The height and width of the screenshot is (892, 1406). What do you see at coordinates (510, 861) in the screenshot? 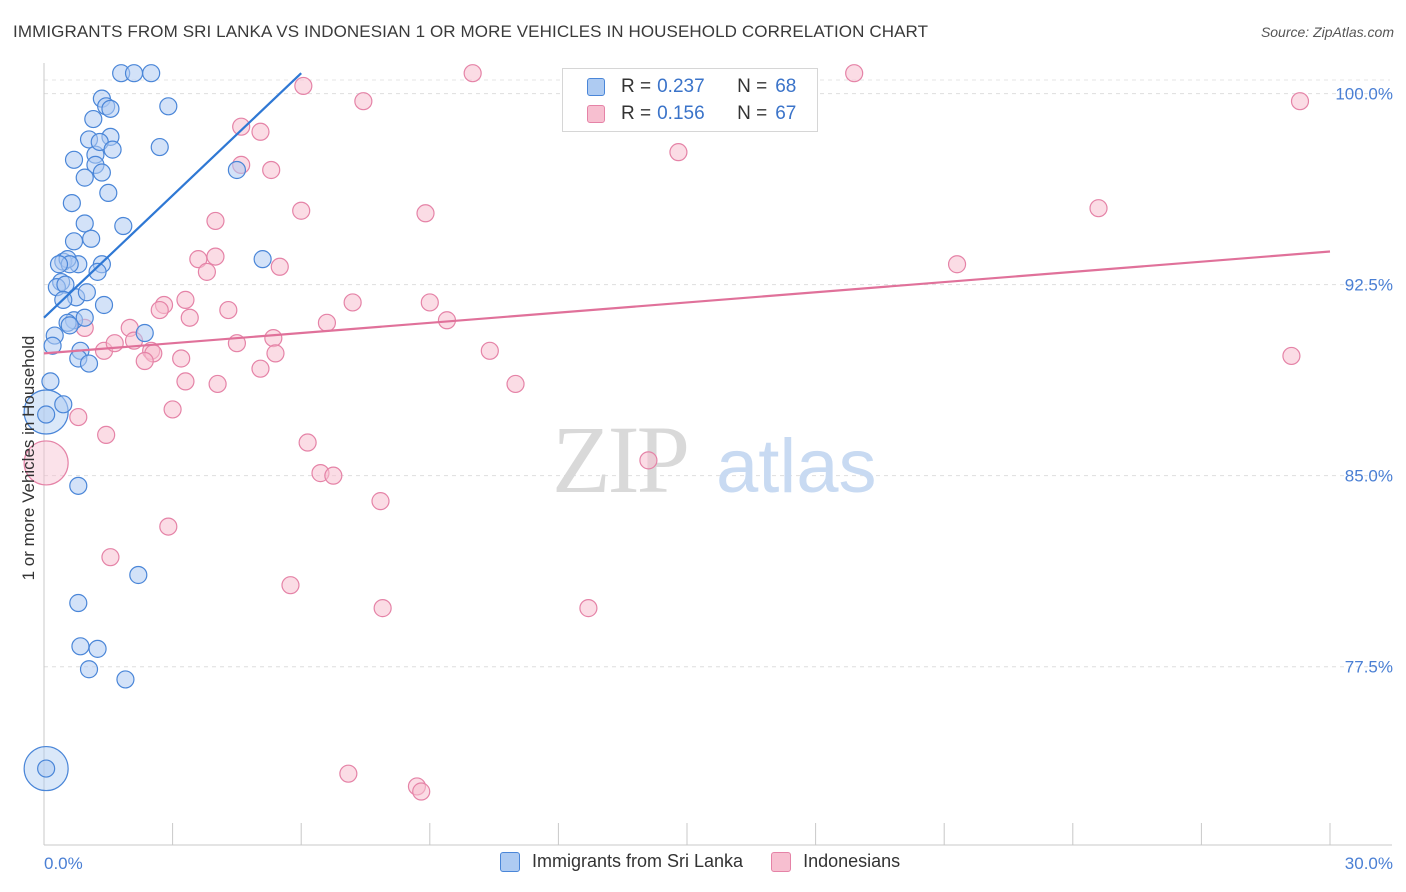
I see `legend-swatch-blue` at bounding box center [510, 861].